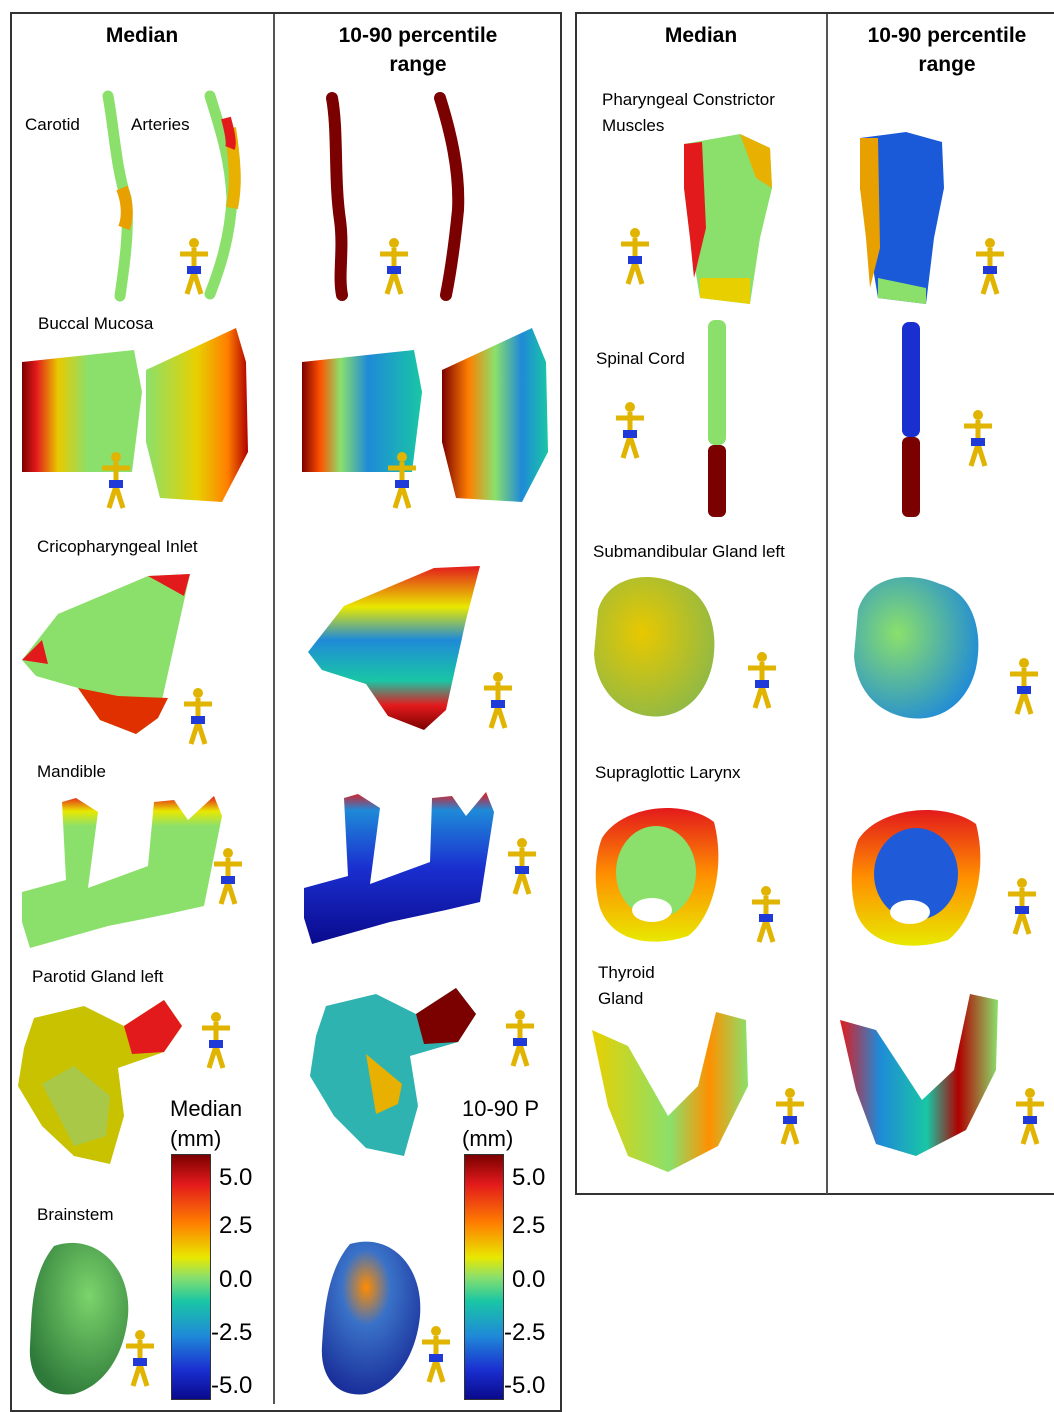 This screenshot has height=1412, width=1054. I want to click on median-scale-tick: -5.0, so click(232, 1385).